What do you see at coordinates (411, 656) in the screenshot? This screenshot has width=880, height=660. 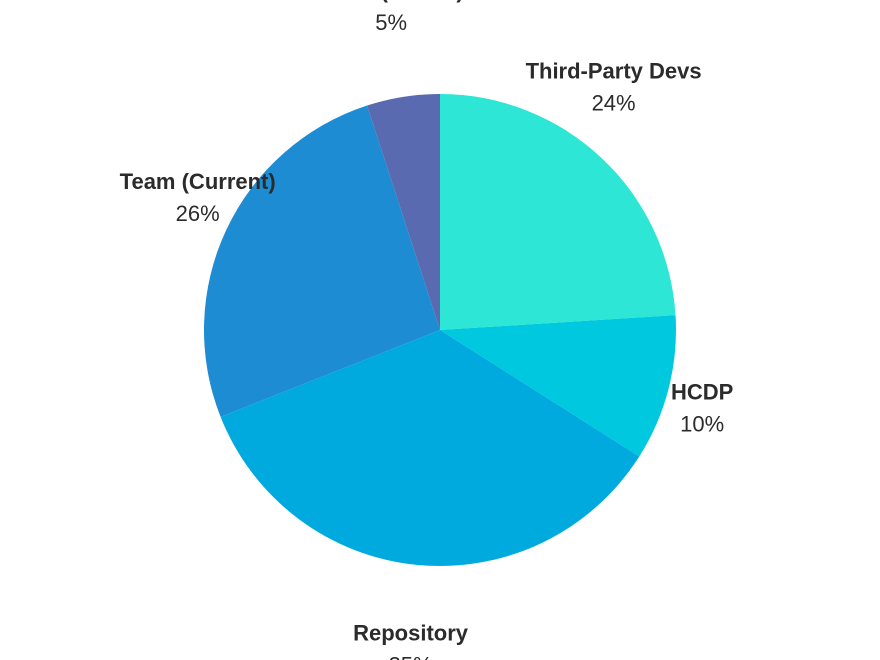 I see `slice-label-value: 35%` at bounding box center [411, 656].